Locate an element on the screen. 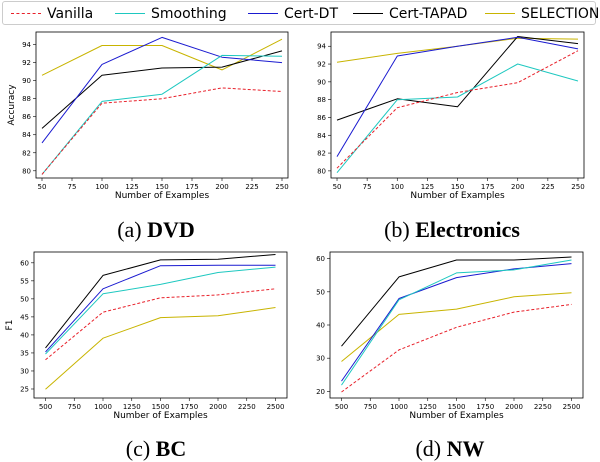  bc-xtick-label: 1000 is located at coordinates (103, 407).